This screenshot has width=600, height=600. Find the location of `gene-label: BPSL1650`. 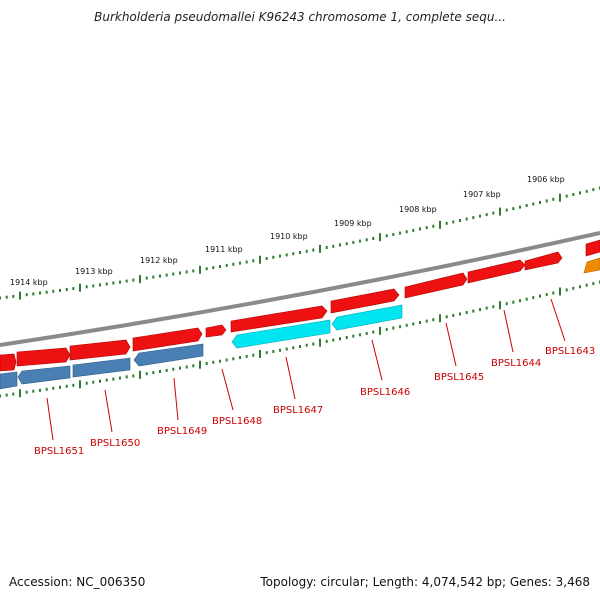

gene-label: BPSL1650 is located at coordinates (115, 443).